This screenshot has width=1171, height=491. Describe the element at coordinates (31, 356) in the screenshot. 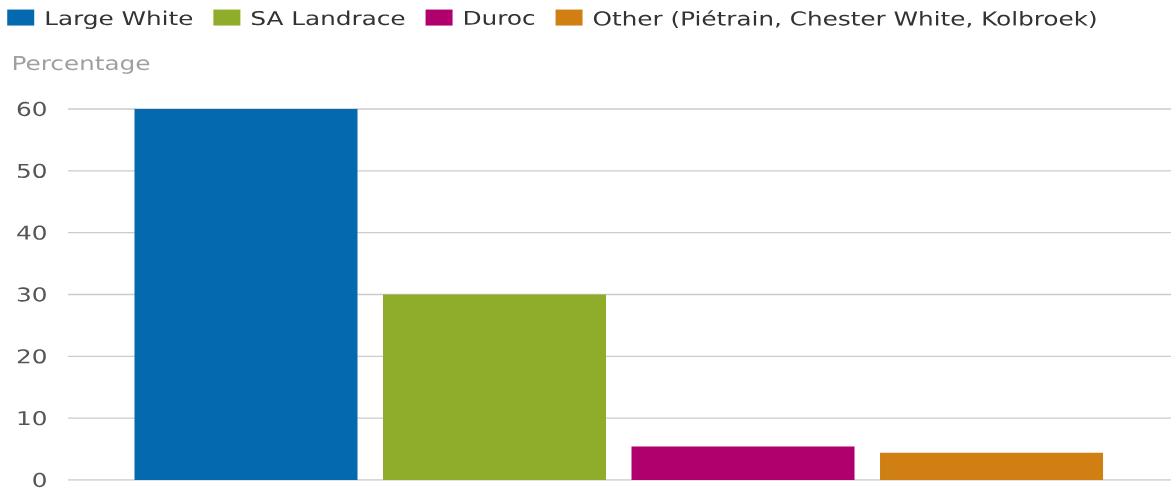

I see `y-tick-label: 20` at that location.